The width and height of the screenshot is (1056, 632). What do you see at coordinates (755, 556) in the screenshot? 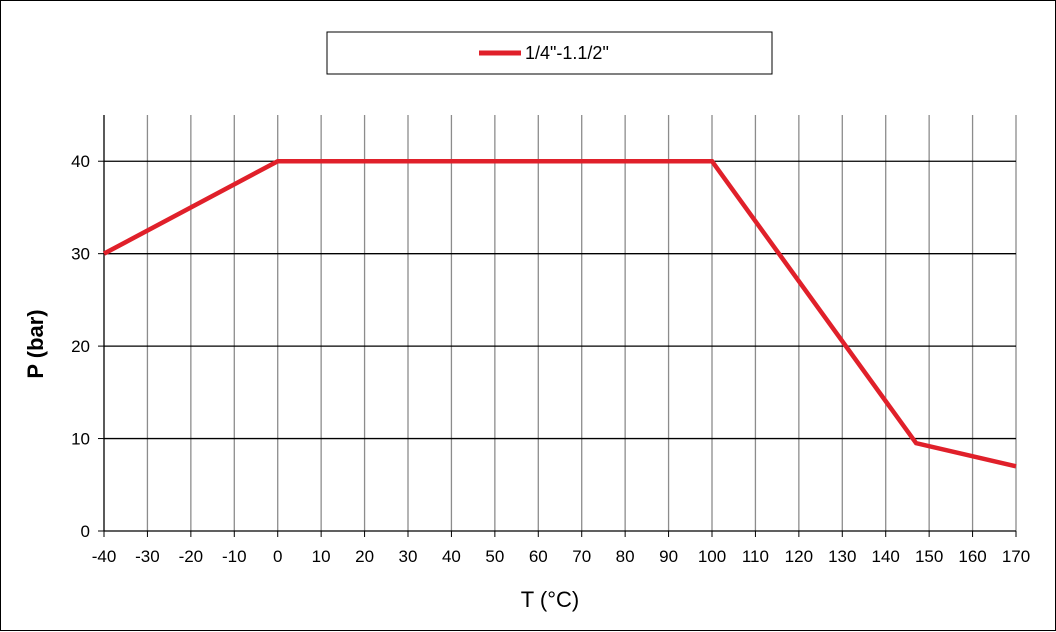
I see `x-tick-label: 110` at bounding box center [755, 556].